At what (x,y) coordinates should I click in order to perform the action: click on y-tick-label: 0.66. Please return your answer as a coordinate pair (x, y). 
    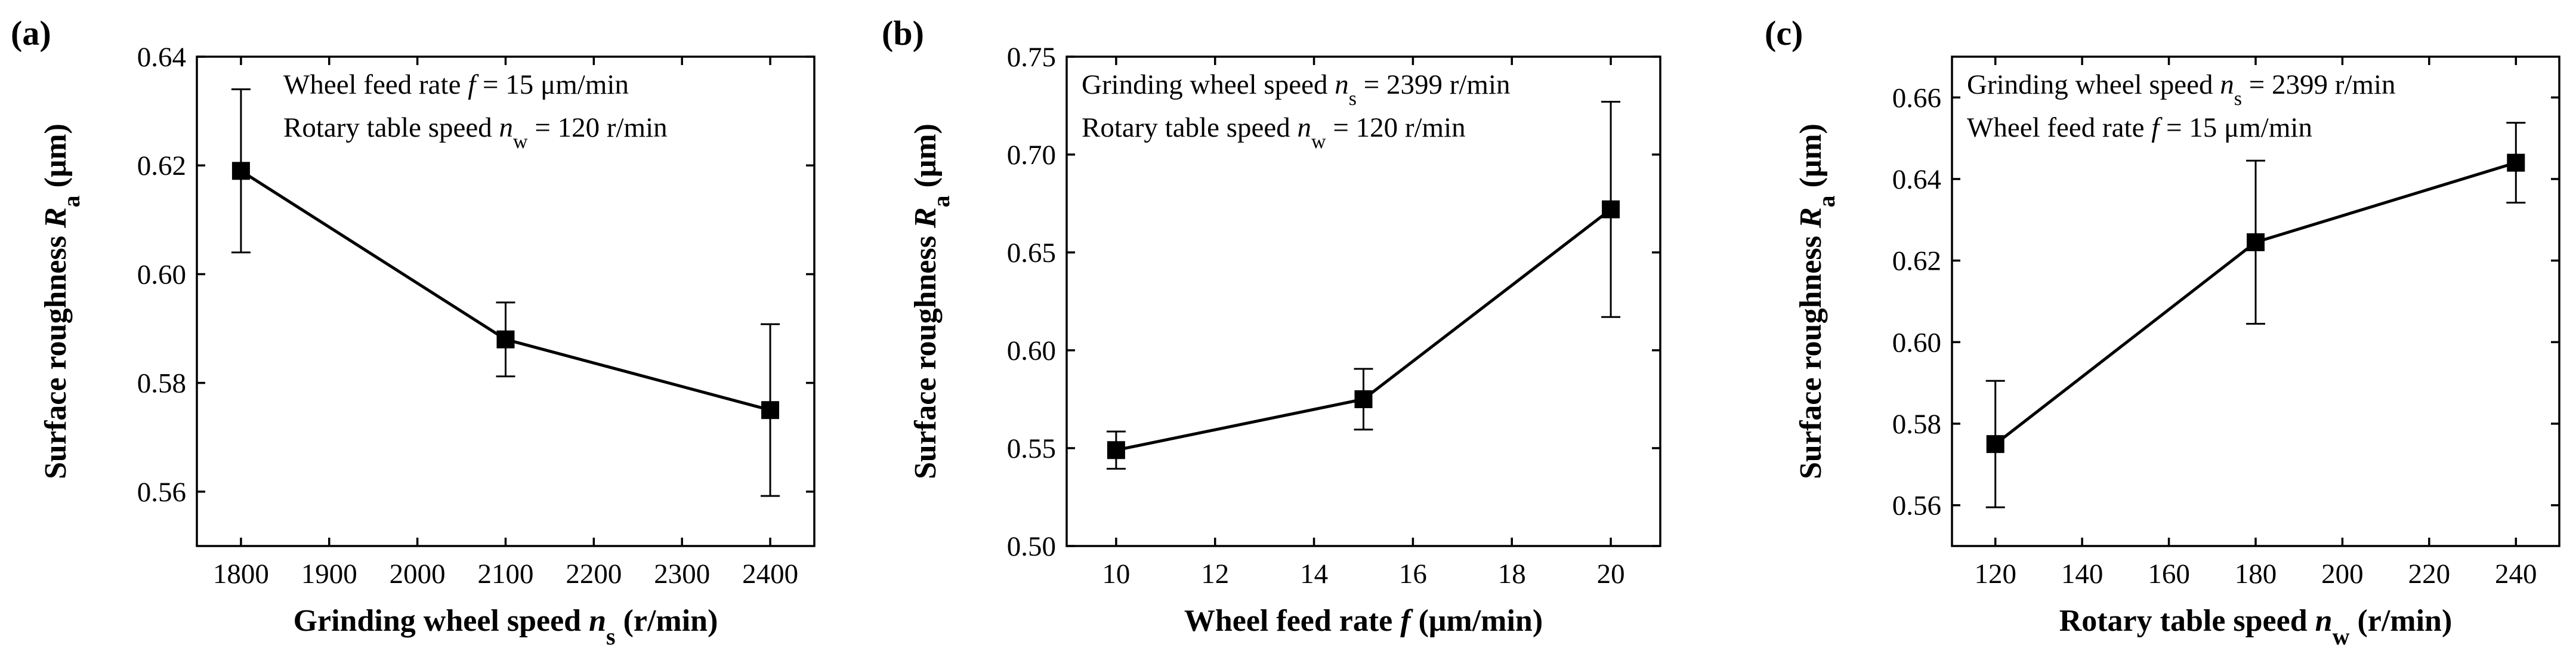
    Looking at the image, I should click on (1916, 98).